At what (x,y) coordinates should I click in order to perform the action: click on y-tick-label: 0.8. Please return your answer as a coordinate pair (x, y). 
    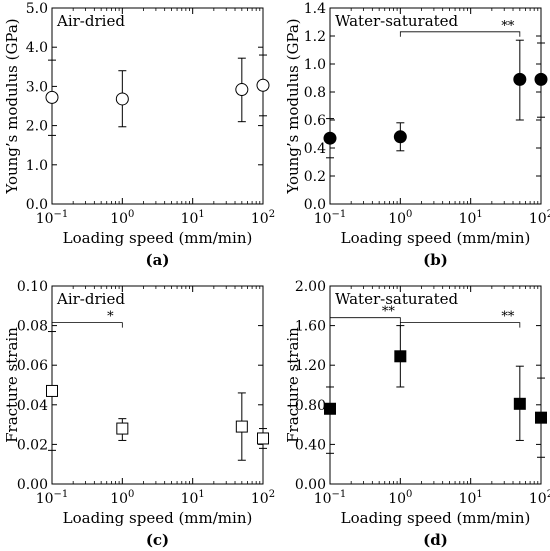
    Looking at the image, I should click on (315, 93).